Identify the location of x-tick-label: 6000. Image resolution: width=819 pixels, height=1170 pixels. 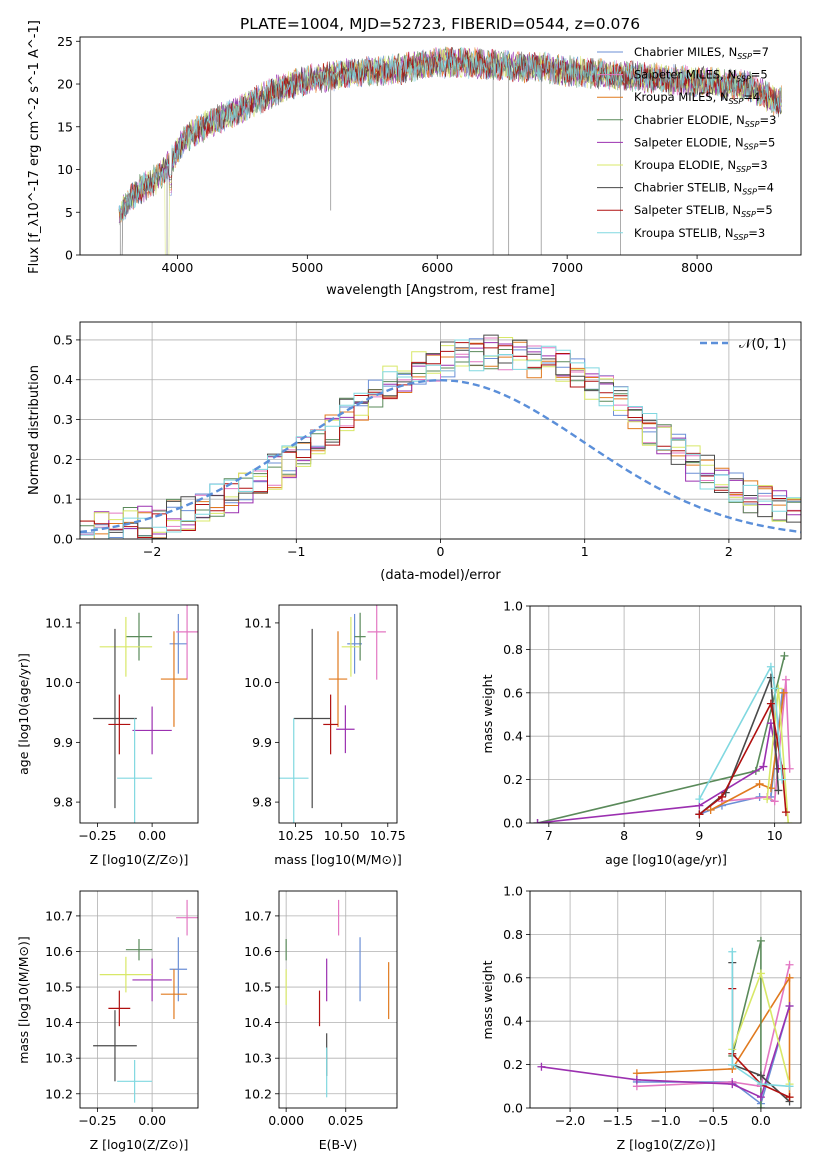
(437, 267).